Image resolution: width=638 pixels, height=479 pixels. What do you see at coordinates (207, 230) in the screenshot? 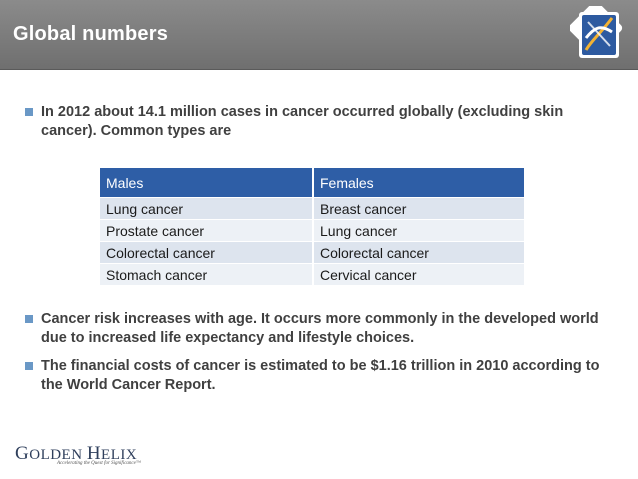
I see `table-cell: Prostate cancer` at bounding box center [207, 230].